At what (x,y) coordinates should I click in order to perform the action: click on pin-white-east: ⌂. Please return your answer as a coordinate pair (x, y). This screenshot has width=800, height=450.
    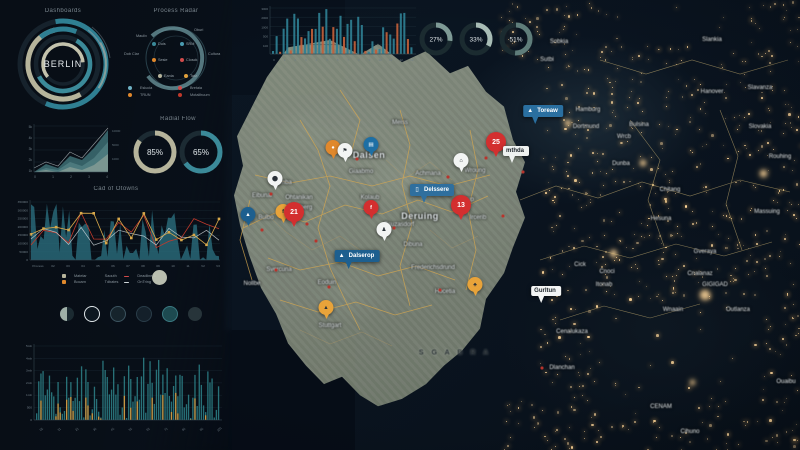
    Looking at the image, I should click on (461, 162).